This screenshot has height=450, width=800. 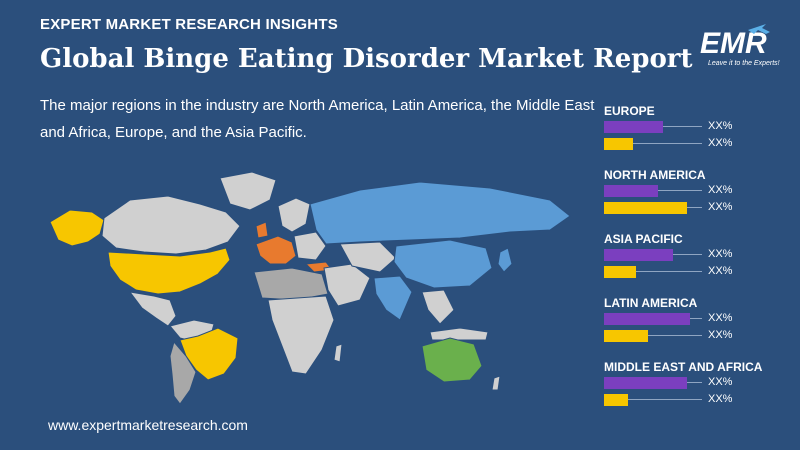 What do you see at coordinates (655, 175) in the screenshot?
I see `region-name: NORTH AMERICA` at bounding box center [655, 175].